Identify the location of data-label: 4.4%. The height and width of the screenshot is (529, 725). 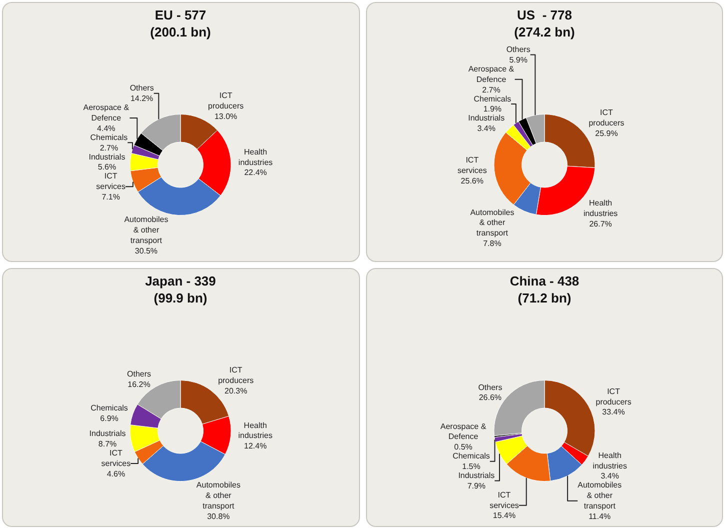
(106, 128).